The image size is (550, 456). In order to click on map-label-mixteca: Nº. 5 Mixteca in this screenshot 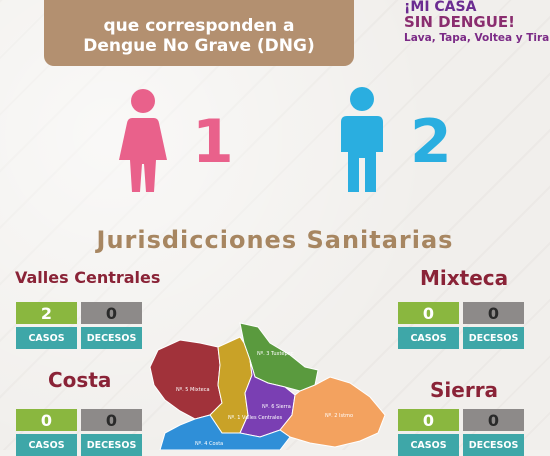, I will do `click(193, 390)`.